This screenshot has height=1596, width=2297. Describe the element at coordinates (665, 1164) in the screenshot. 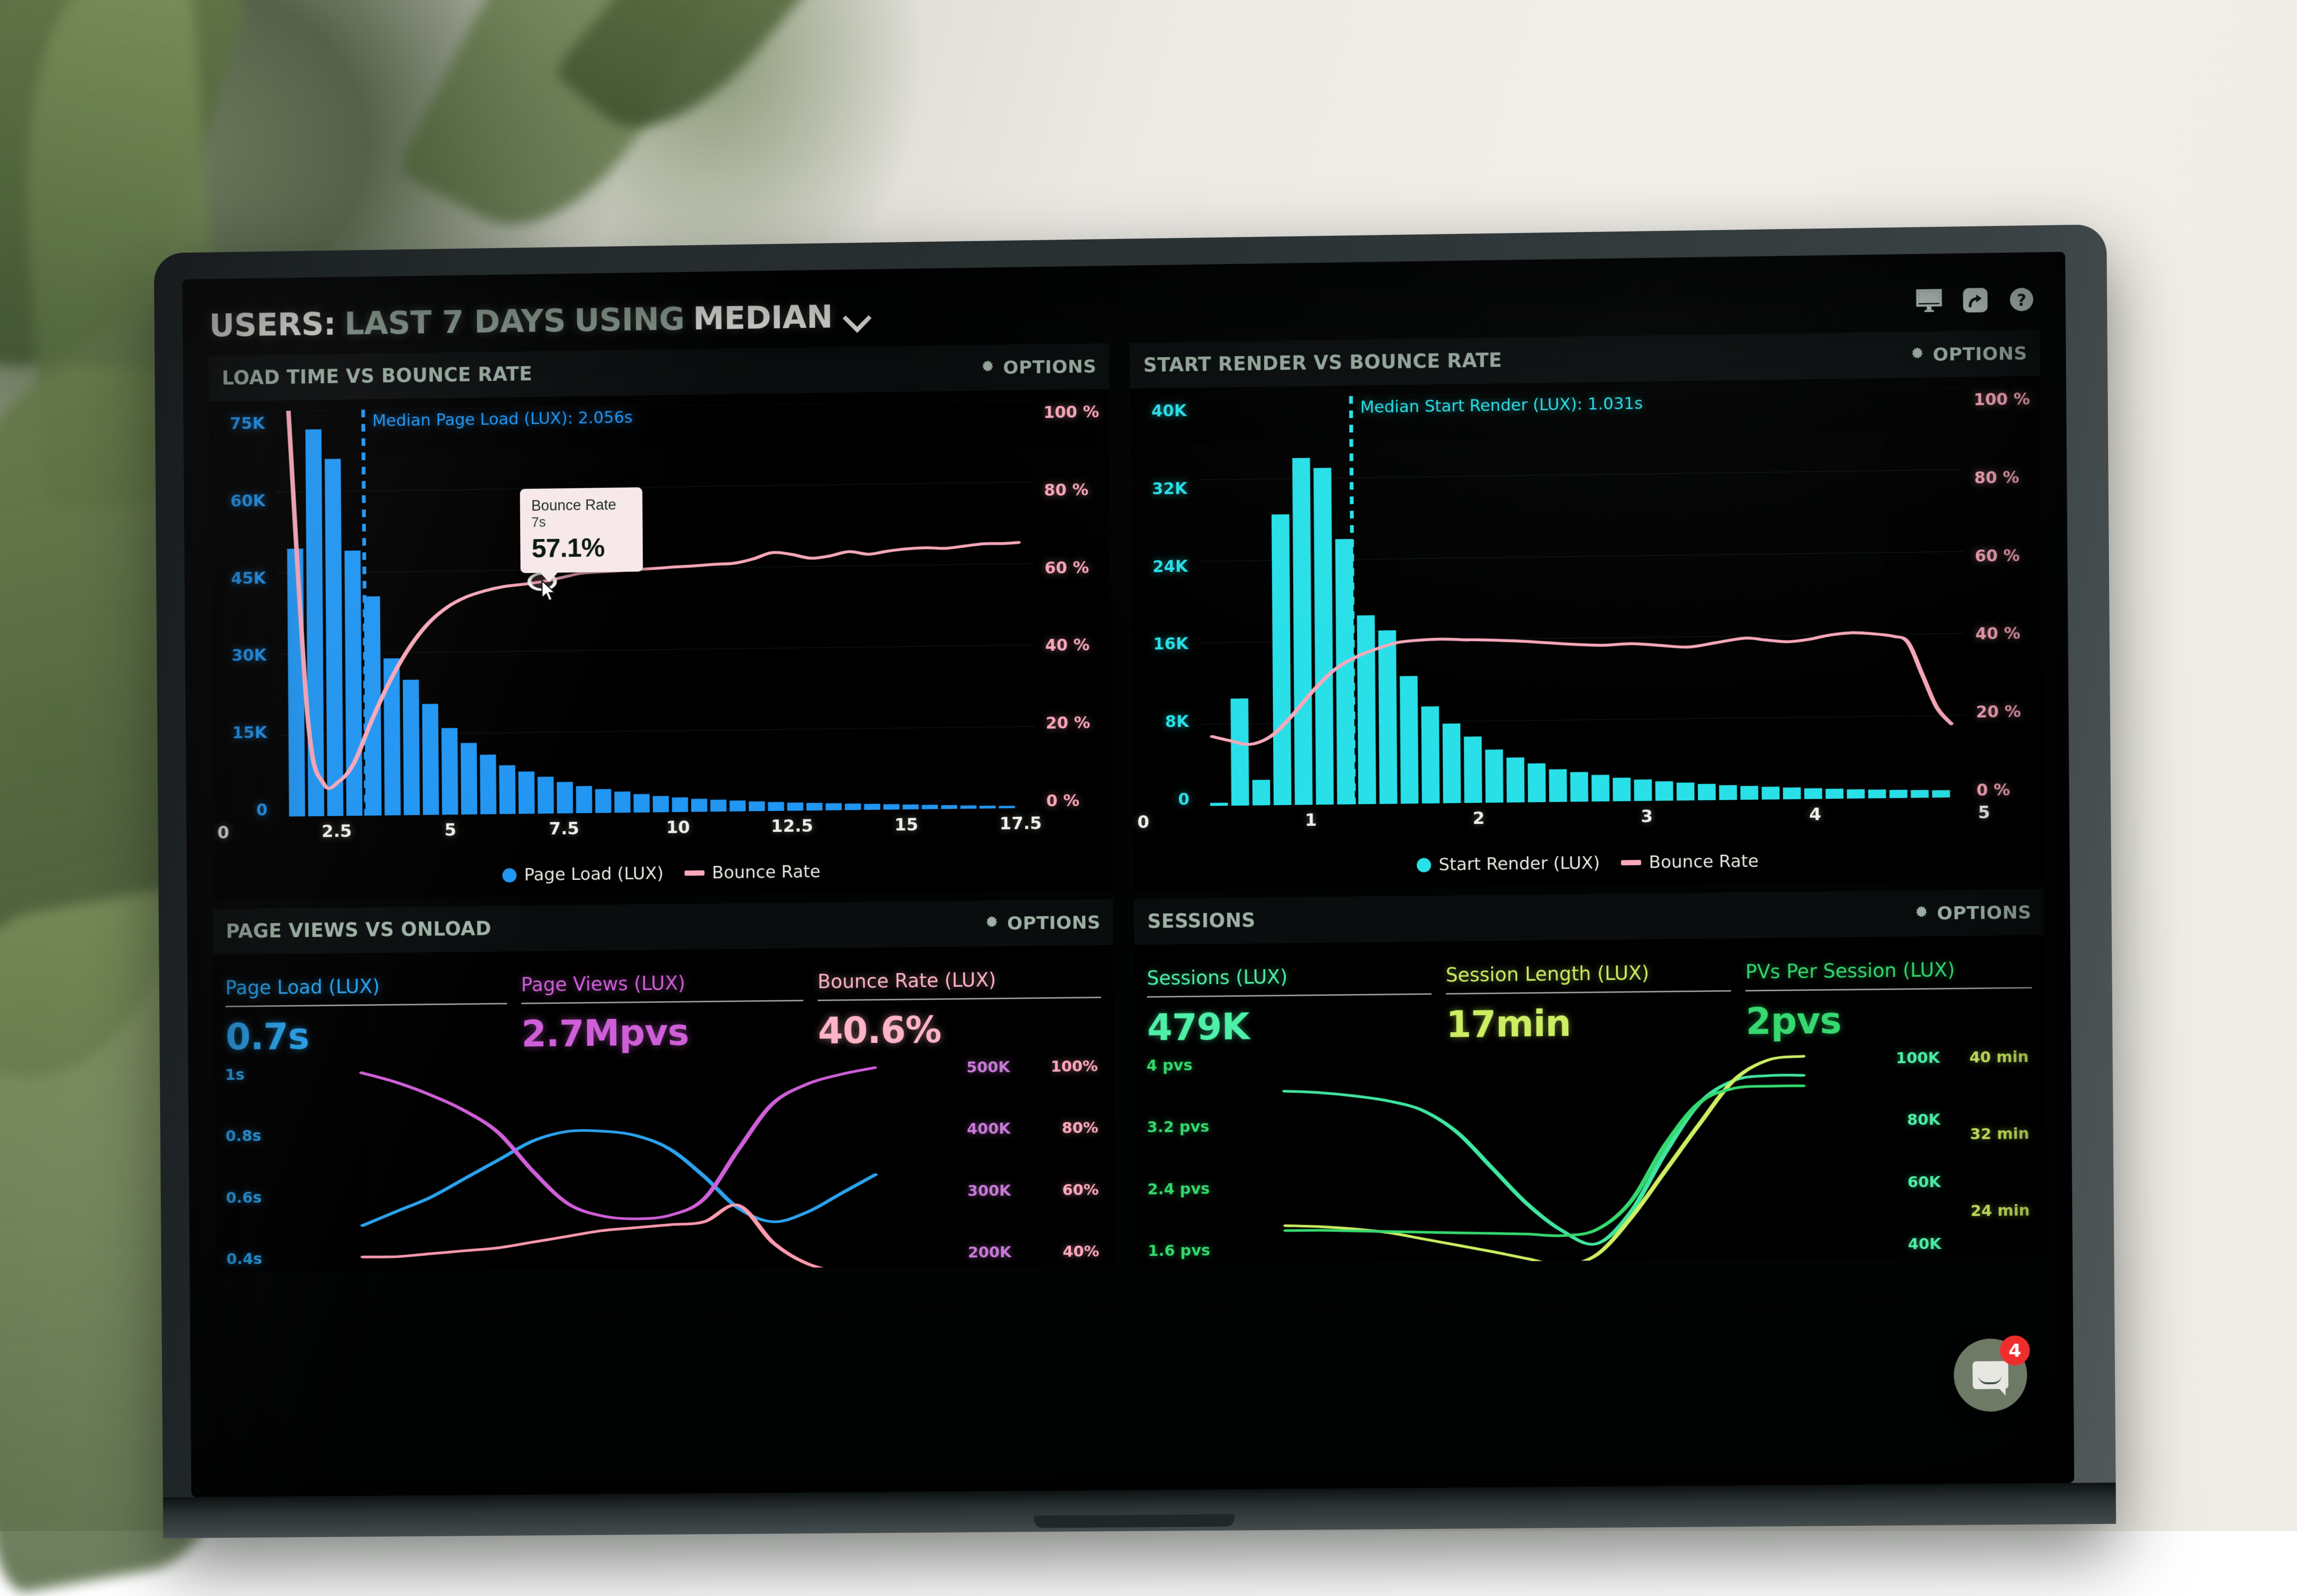

I see `plot-page-views: 1s 0.8s 0.6s 0.4s 500K 400K 300K 200K` at that location.